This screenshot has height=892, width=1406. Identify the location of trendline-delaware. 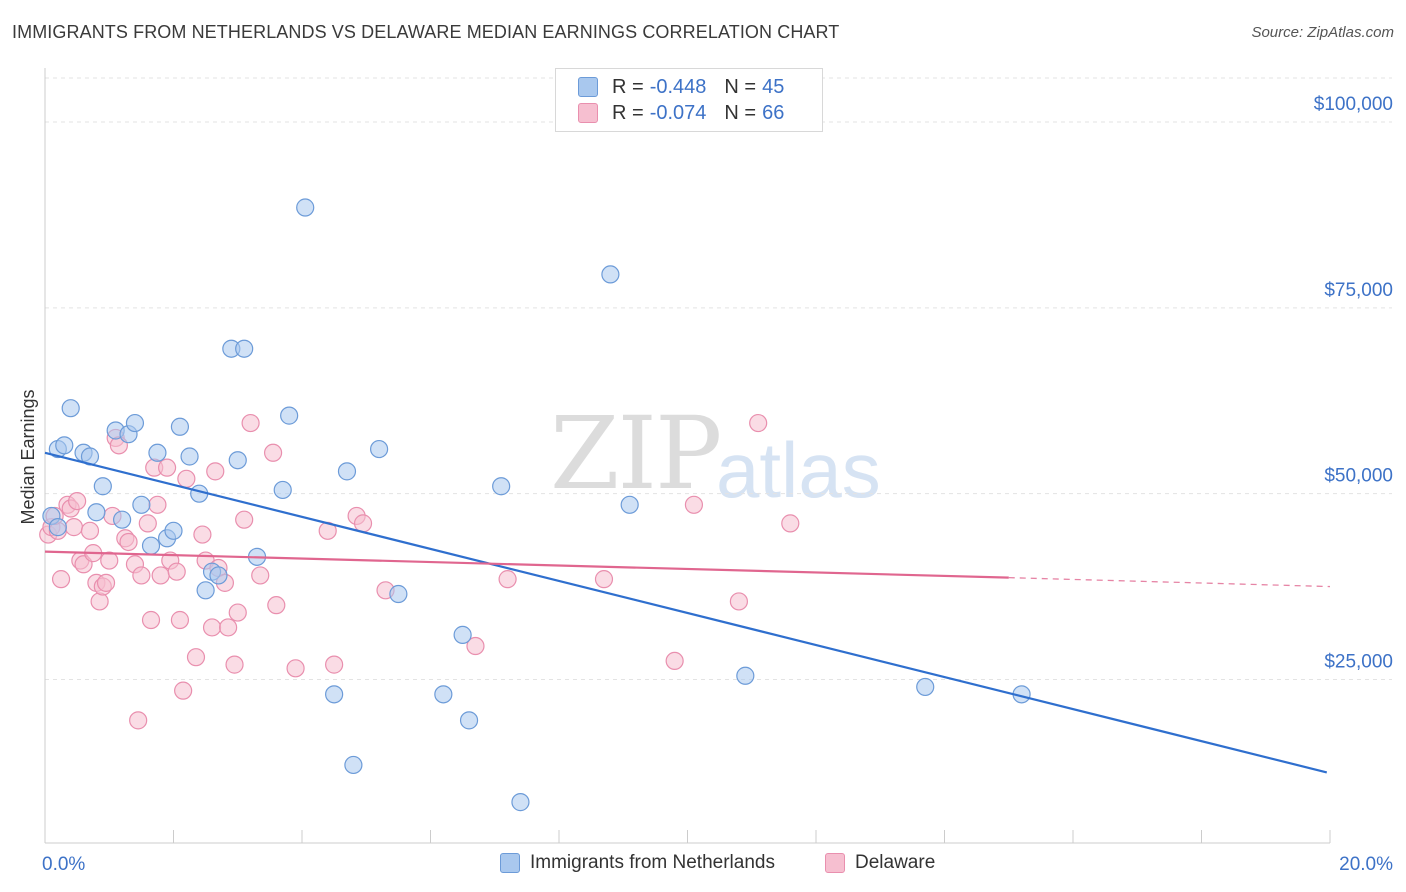
(526, 564).